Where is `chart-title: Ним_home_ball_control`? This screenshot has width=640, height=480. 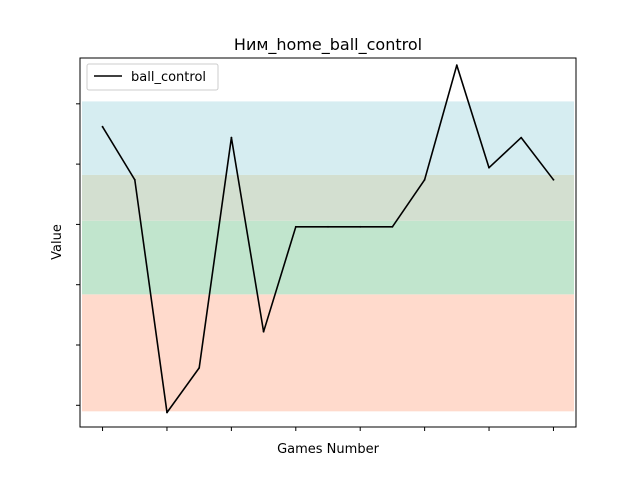 chart-title: Ним_home_ball_control is located at coordinates (328, 45).